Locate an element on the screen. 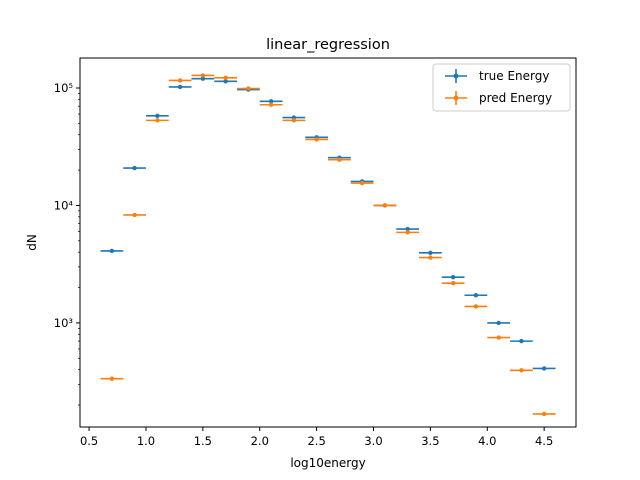  y-tick-label: 10⁵ is located at coordinates (64, 88).